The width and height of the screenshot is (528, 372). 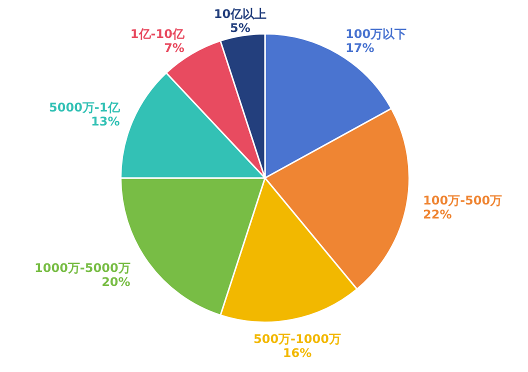 What do you see at coordinates (174, 47) in the screenshot?
I see `data-label: 7%` at bounding box center [174, 47].